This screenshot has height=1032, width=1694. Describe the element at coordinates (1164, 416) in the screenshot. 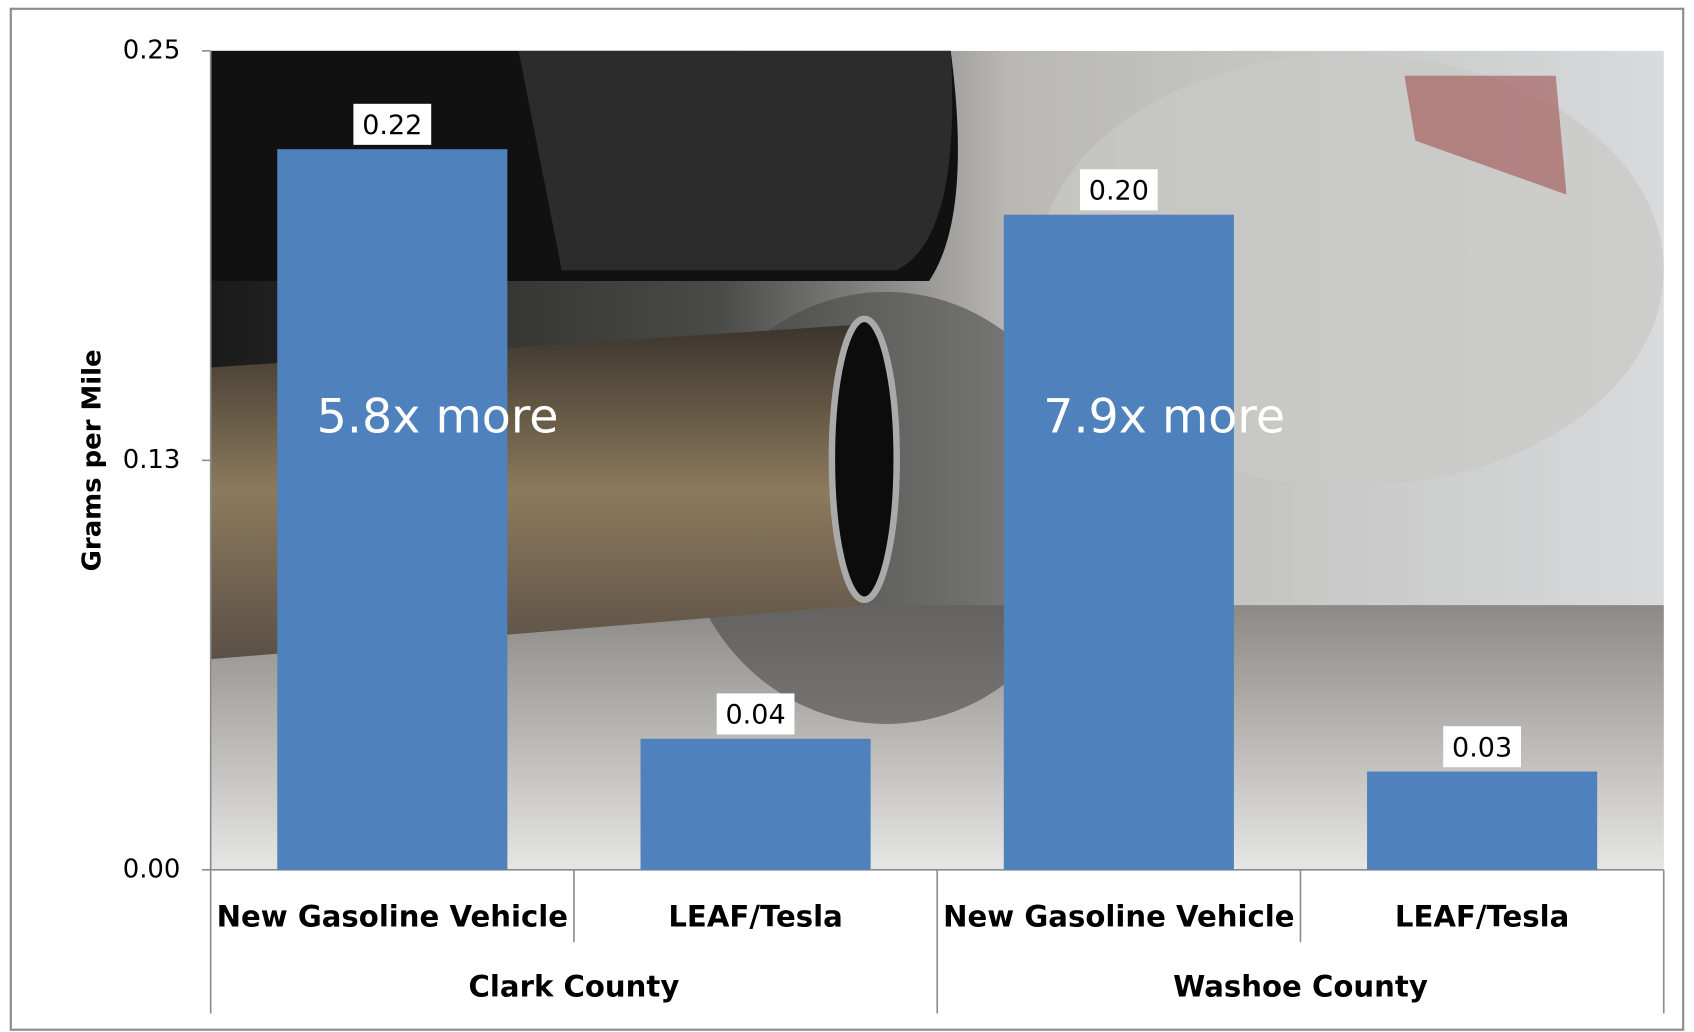

I see `annotation: 7.9x more` at that location.